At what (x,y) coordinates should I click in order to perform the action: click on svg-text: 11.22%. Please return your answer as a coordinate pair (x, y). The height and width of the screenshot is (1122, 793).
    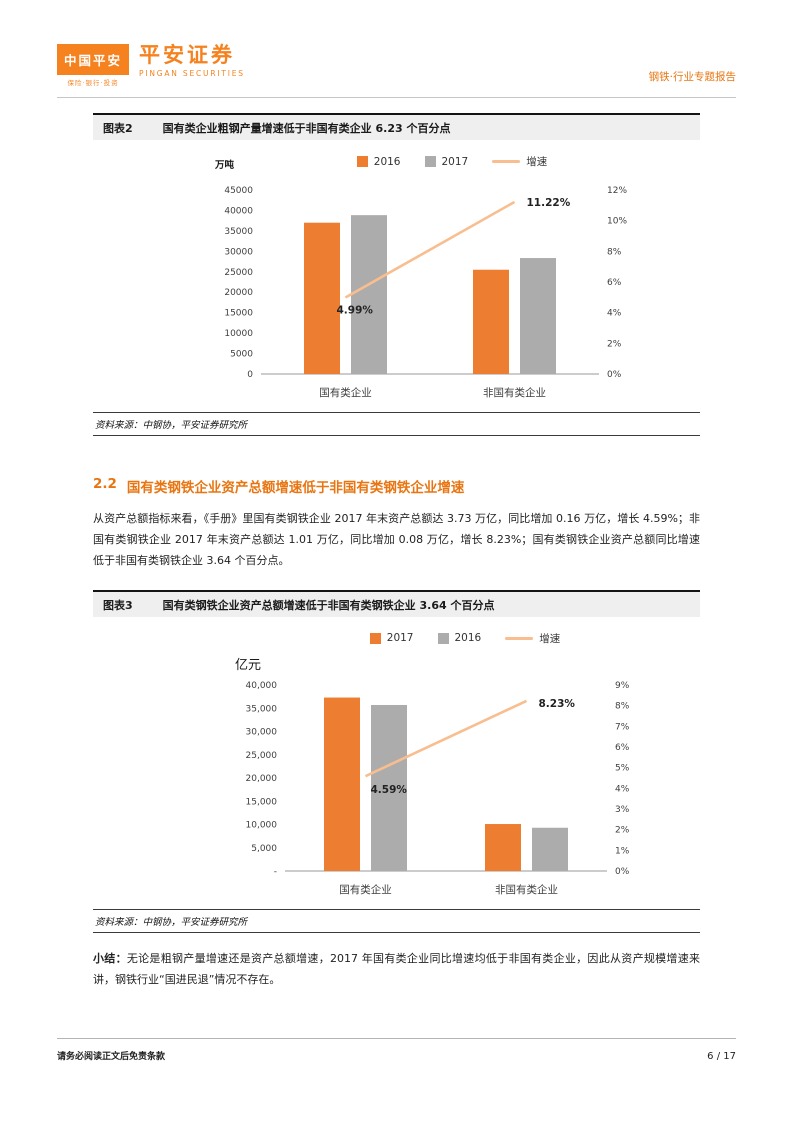
    Looking at the image, I should click on (549, 203).